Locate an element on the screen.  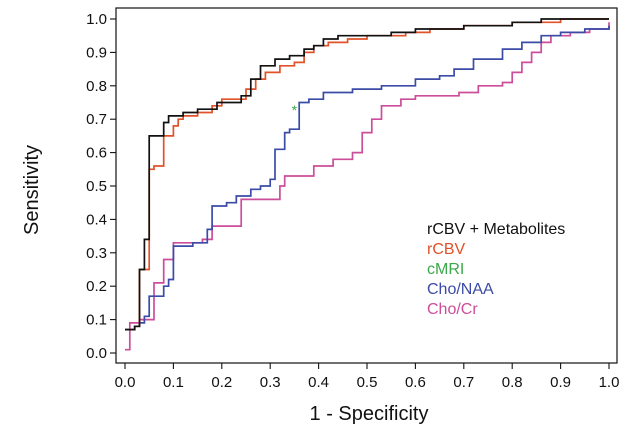
legend-rcbv-metabolites: rCBV + Metabolites is located at coordinates (496, 229).